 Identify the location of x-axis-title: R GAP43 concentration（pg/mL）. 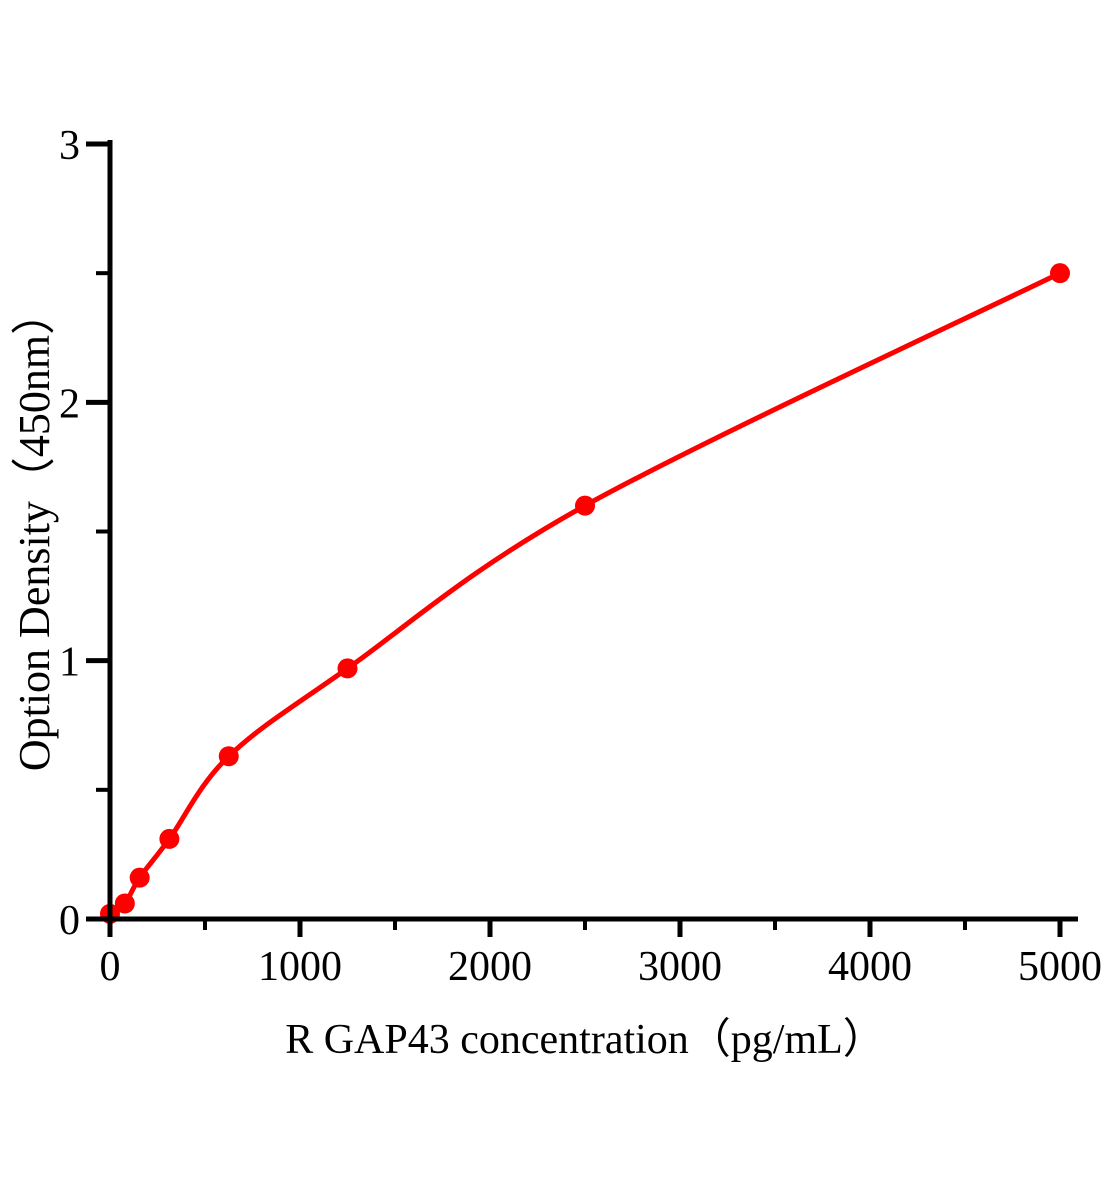
(585, 1040).